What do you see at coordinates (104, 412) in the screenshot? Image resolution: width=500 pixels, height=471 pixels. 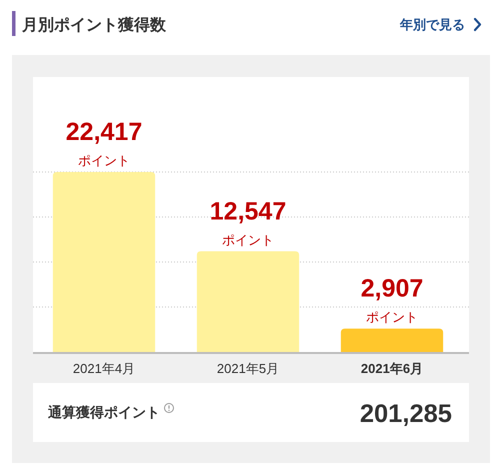 I see `total-label: 通算獲得ポイント` at bounding box center [104, 412].